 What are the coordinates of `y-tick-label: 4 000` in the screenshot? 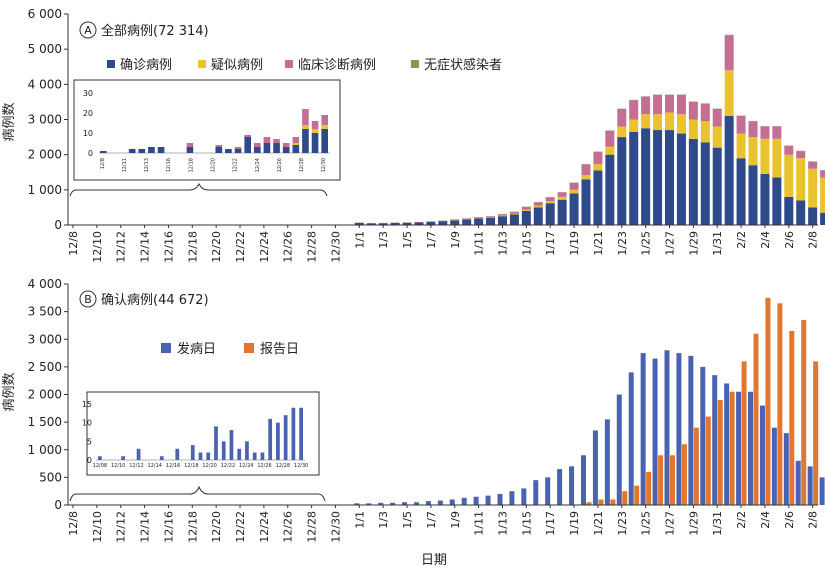 It's located at (45, 284).